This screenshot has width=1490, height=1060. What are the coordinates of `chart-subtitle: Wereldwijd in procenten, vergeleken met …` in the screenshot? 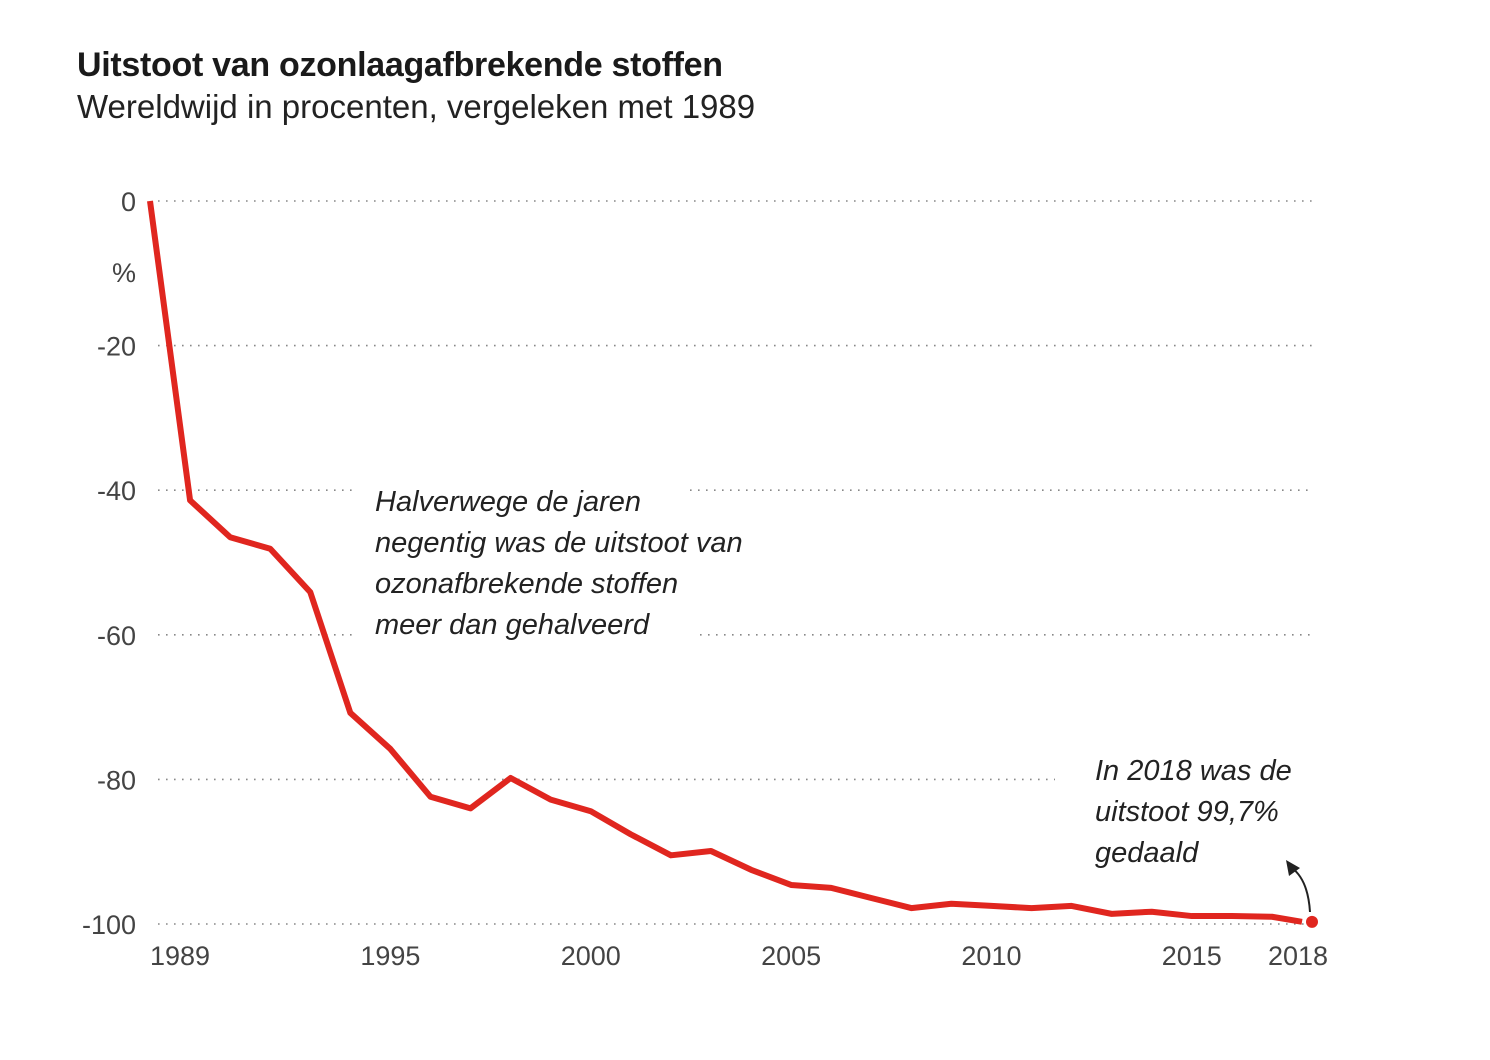 It's located at (416, 106).